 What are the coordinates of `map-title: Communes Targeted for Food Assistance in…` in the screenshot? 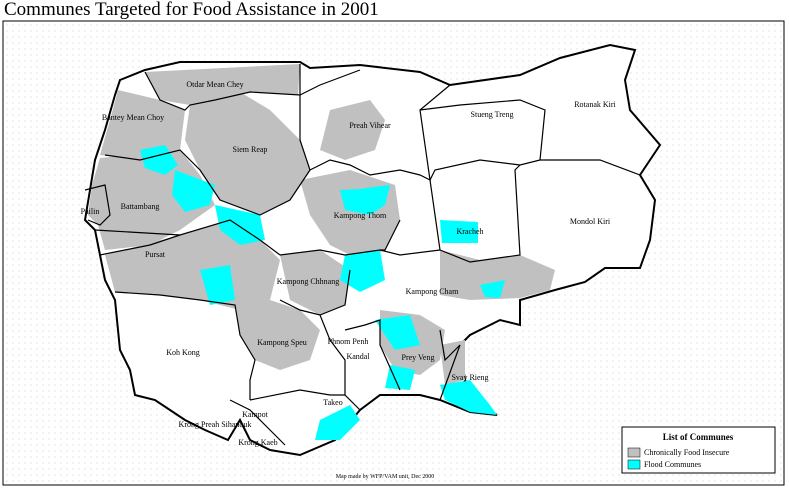 It's located at (191, 10).